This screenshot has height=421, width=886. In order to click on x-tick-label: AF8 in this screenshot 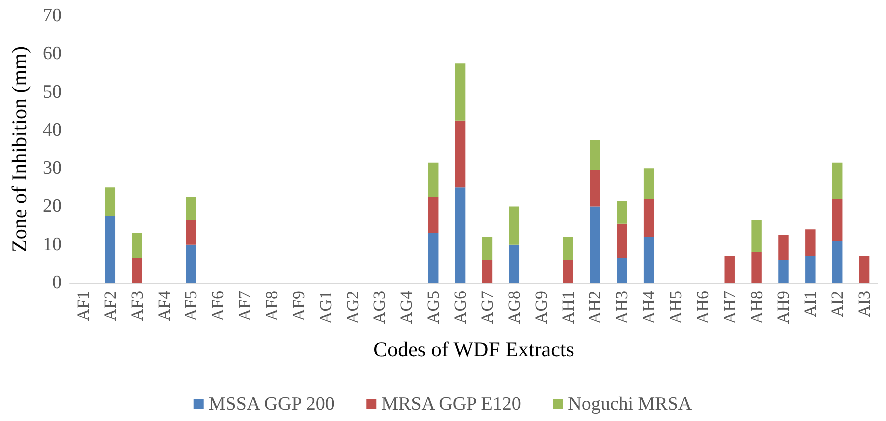, I will do `click(272, 306)`.